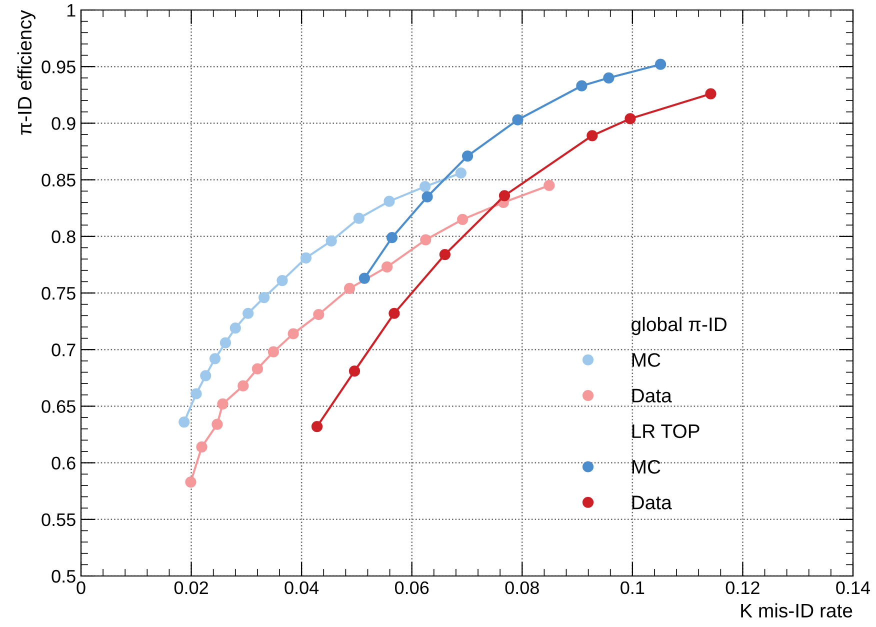 This screenshot has height=627, width=876. I want to click on y-tick-label: 0.6, so click(64, 463).